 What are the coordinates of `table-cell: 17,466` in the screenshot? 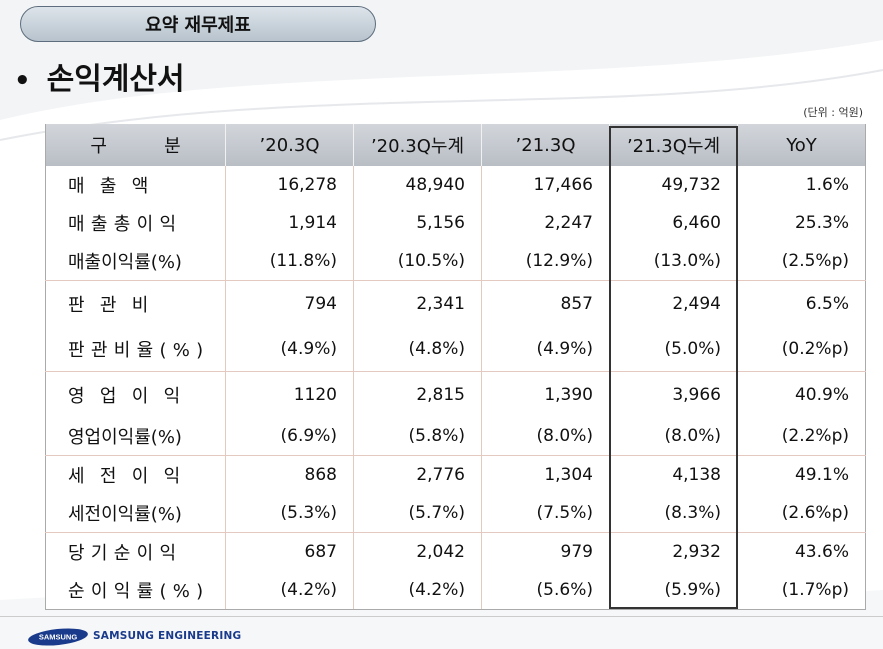 It's located at (545, 185).